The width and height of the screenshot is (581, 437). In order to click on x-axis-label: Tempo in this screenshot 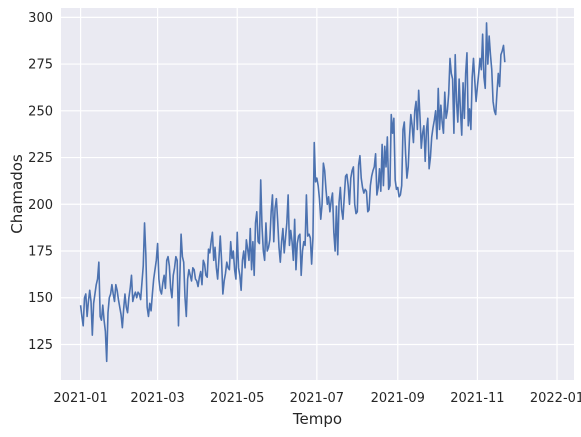, I will do `click(317, 419)`.